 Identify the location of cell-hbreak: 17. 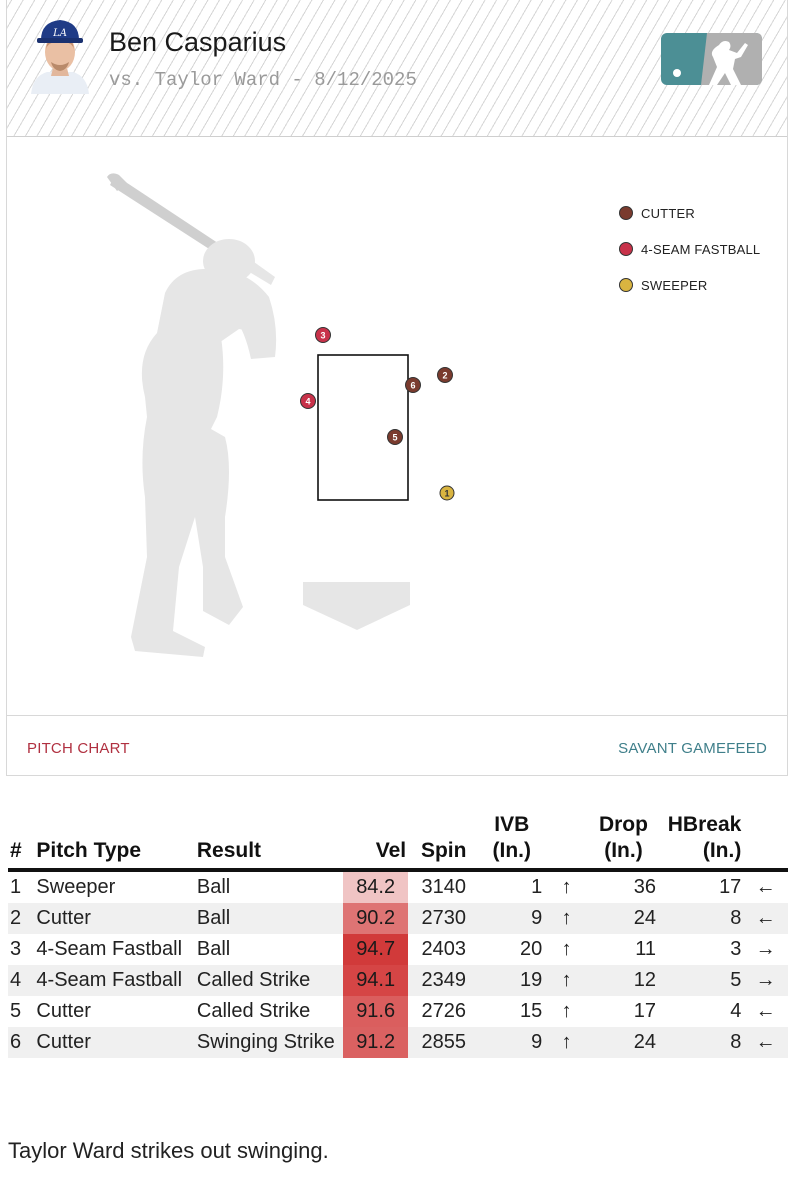
(730, 887).